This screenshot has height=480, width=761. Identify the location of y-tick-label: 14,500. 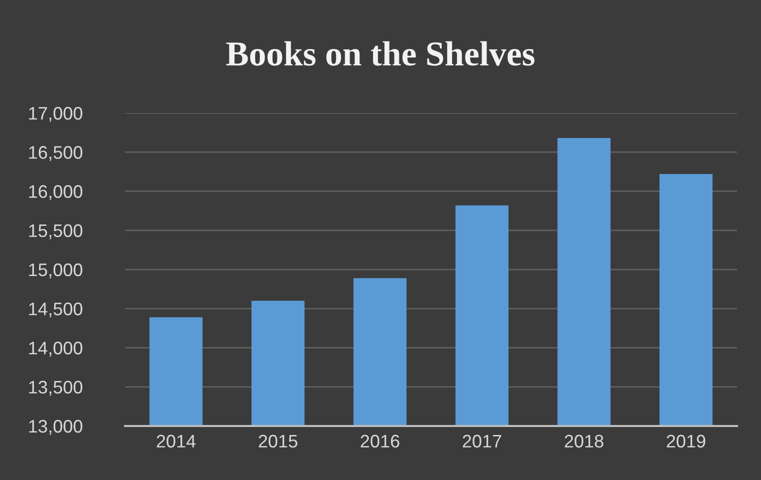
(55, 310).